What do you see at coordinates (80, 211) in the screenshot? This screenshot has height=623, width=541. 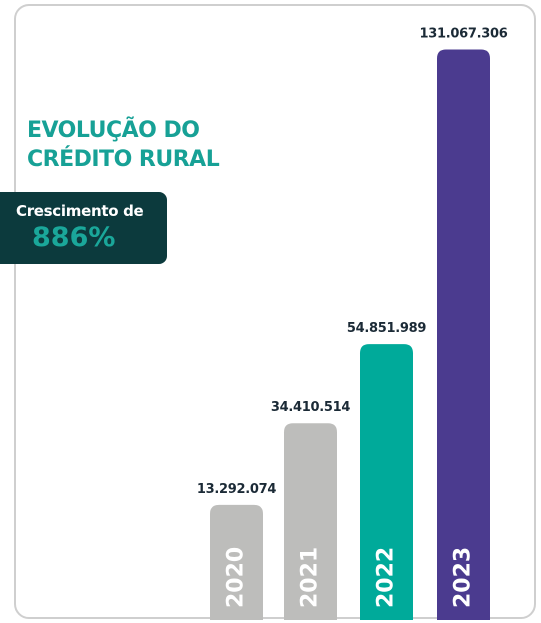 I see `badge-label: Crescimento de` at bounding box center [80, 211].